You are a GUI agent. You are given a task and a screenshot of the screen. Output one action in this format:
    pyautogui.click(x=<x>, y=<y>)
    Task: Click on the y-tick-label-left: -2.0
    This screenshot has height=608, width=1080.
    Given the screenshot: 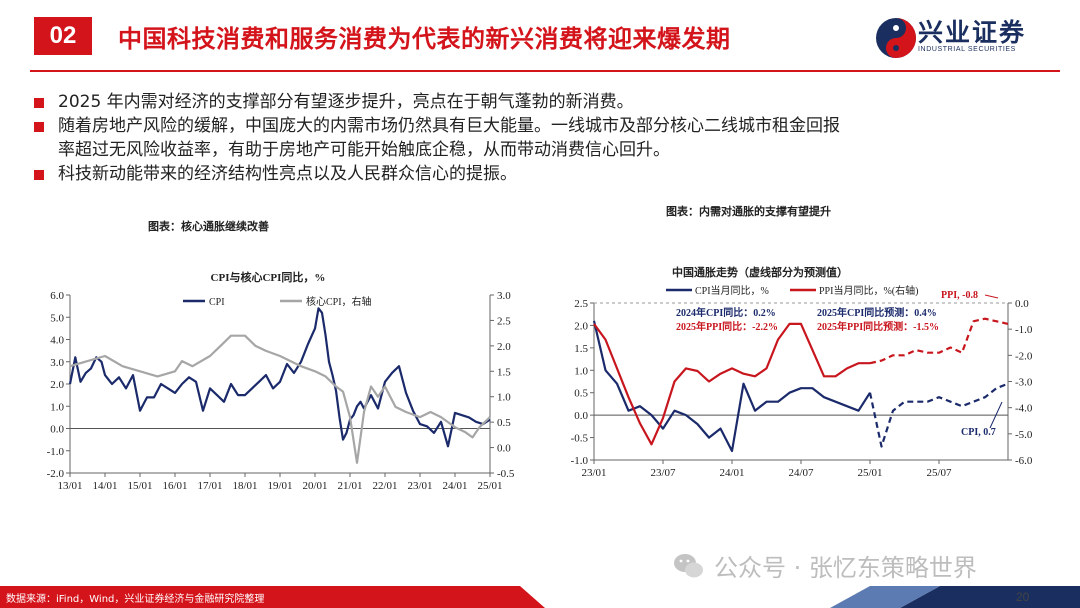 What is the action you would take?
    pyautogui.click(x=56, y=474)
    